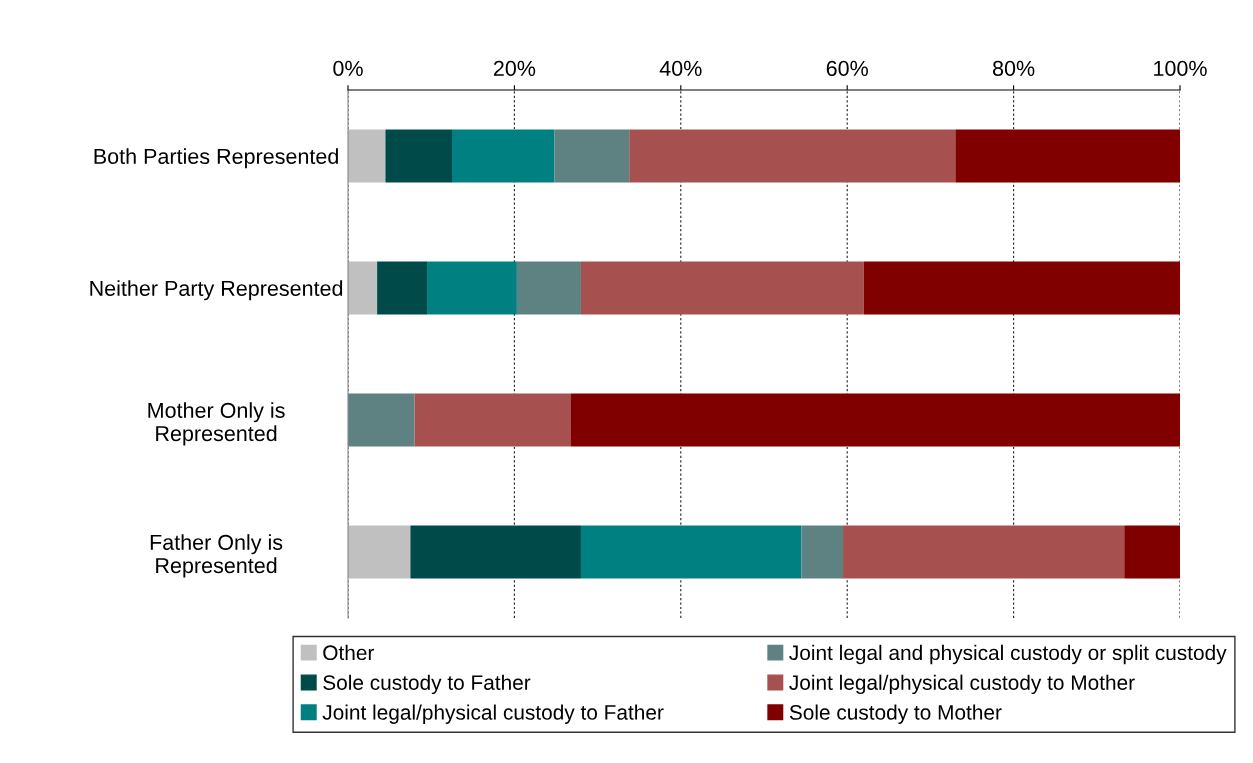 The height and width of the screenshot is (763, 1253). Describe the element at coordinates (1013, 68) in the screenshot. I see `x-tick-label: 80%` at that location.